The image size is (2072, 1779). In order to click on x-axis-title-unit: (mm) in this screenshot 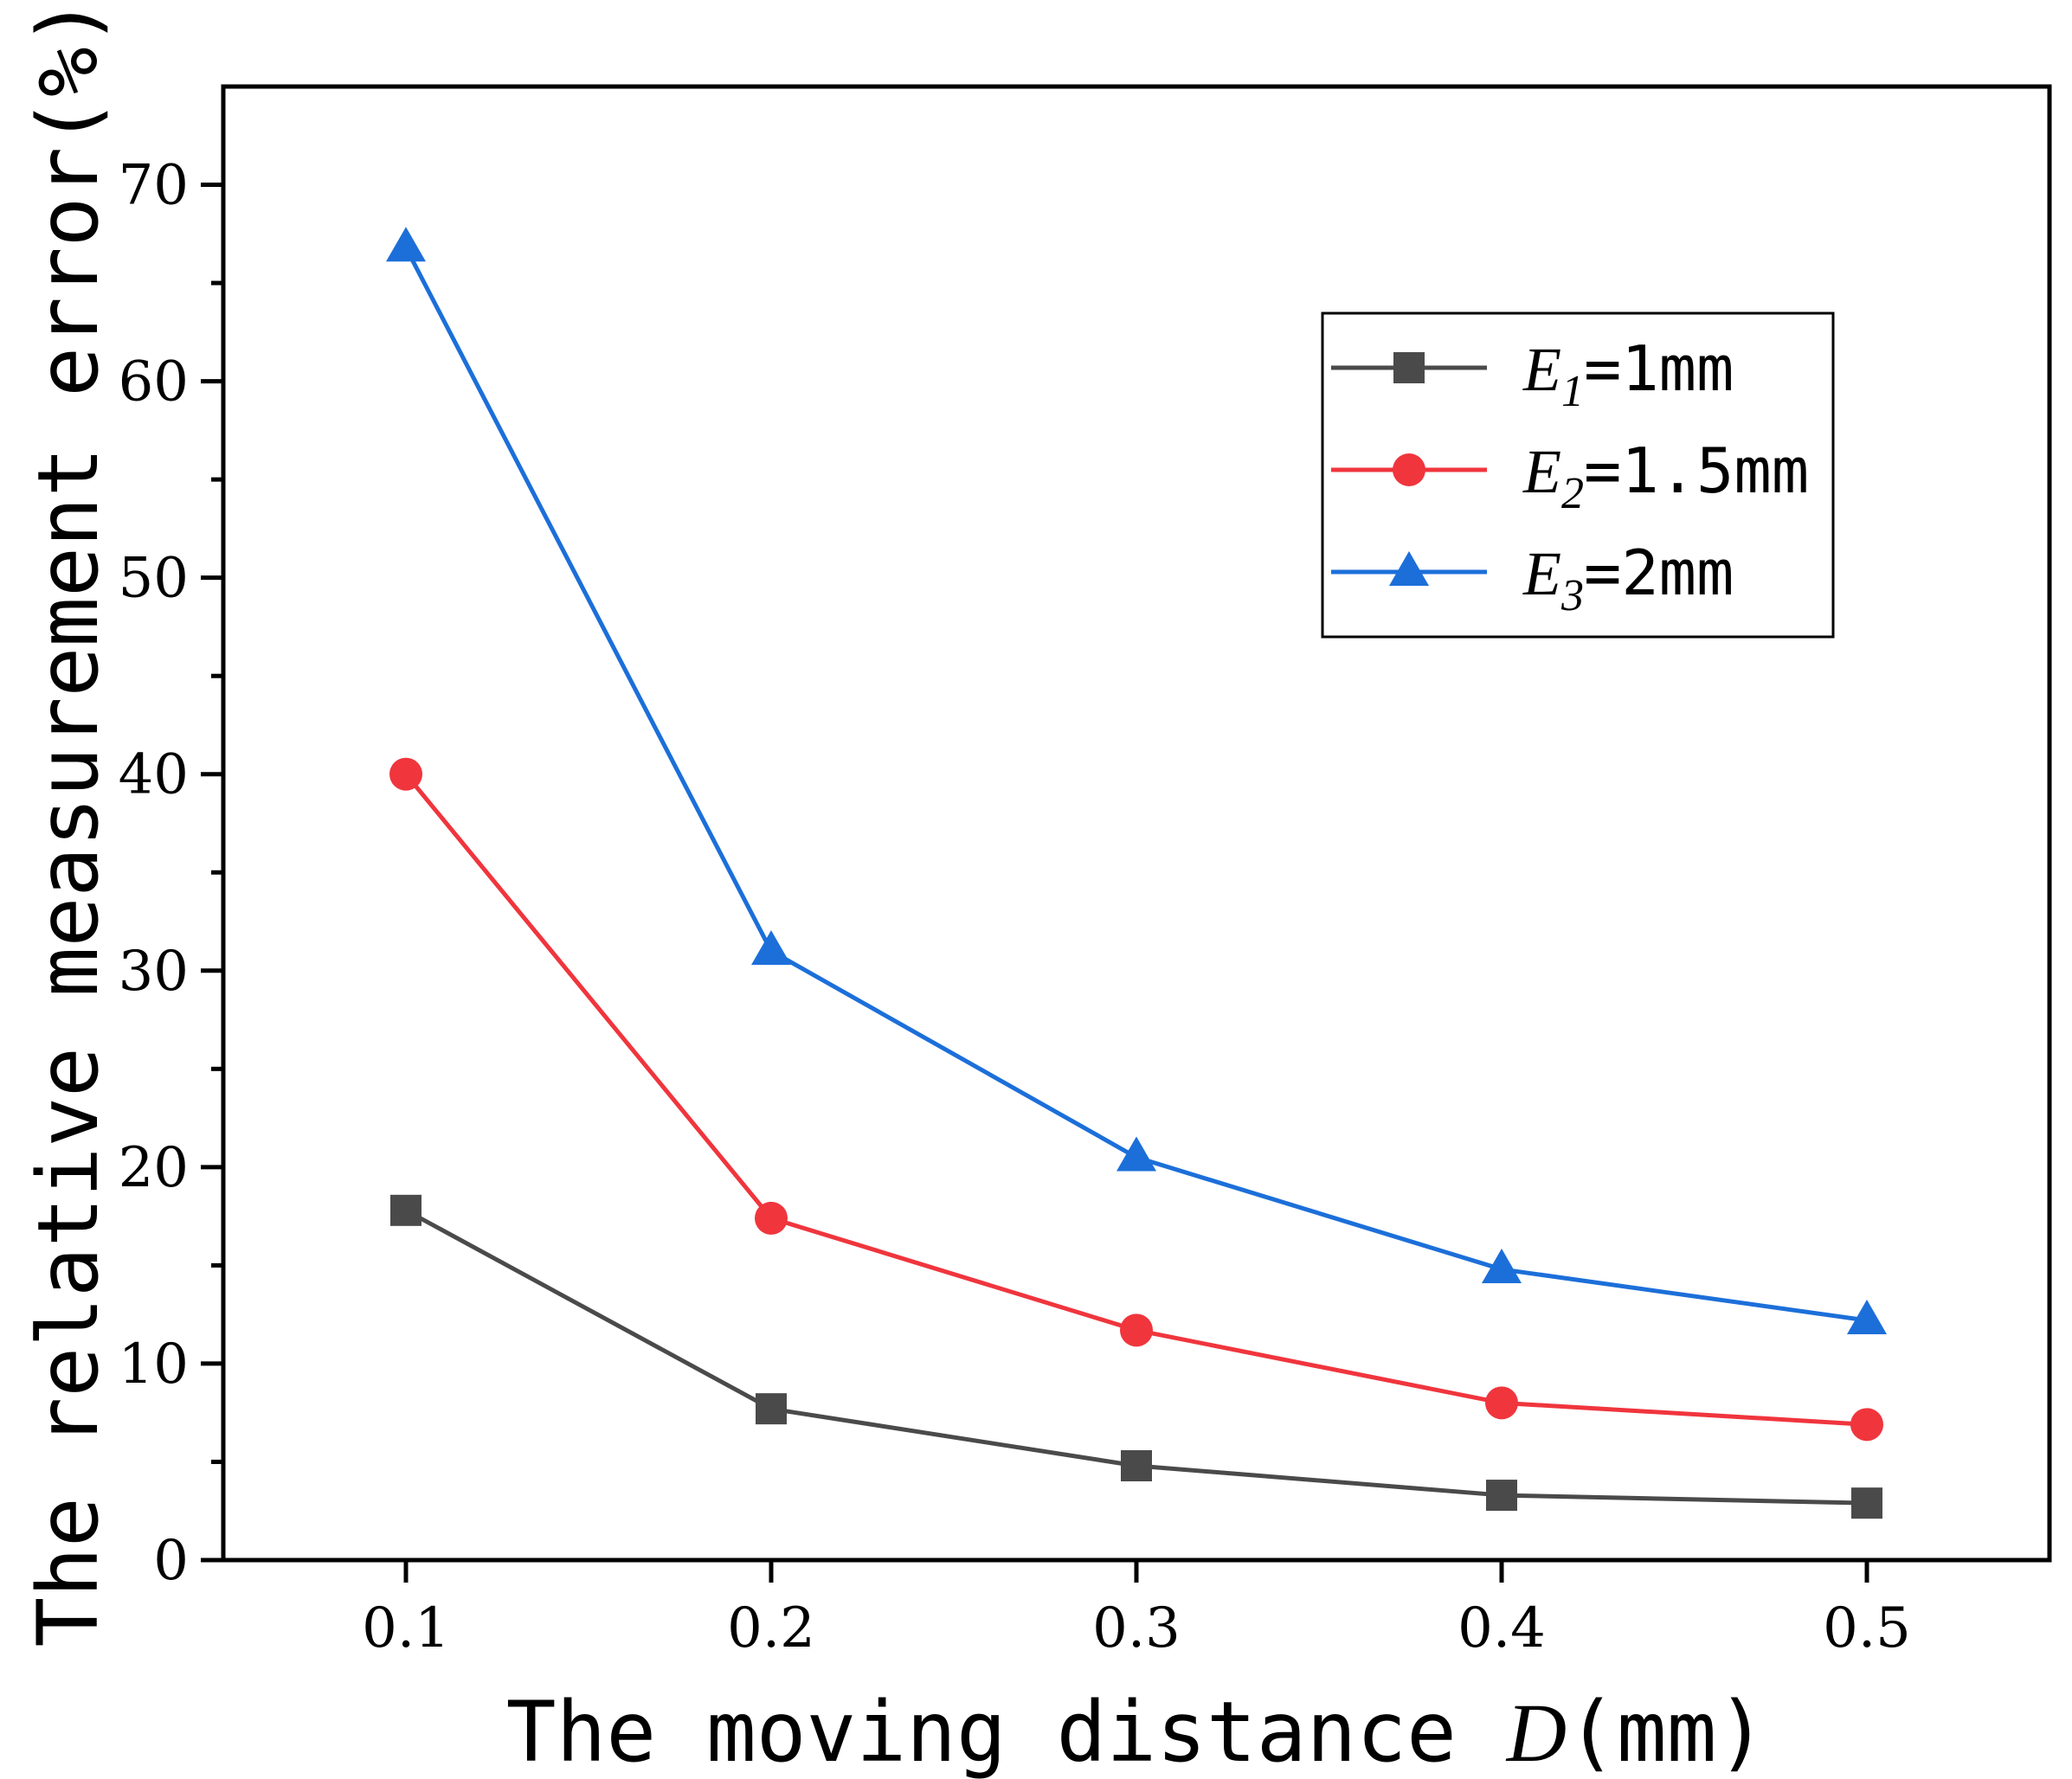, I will do `click(1666, 1731)`.